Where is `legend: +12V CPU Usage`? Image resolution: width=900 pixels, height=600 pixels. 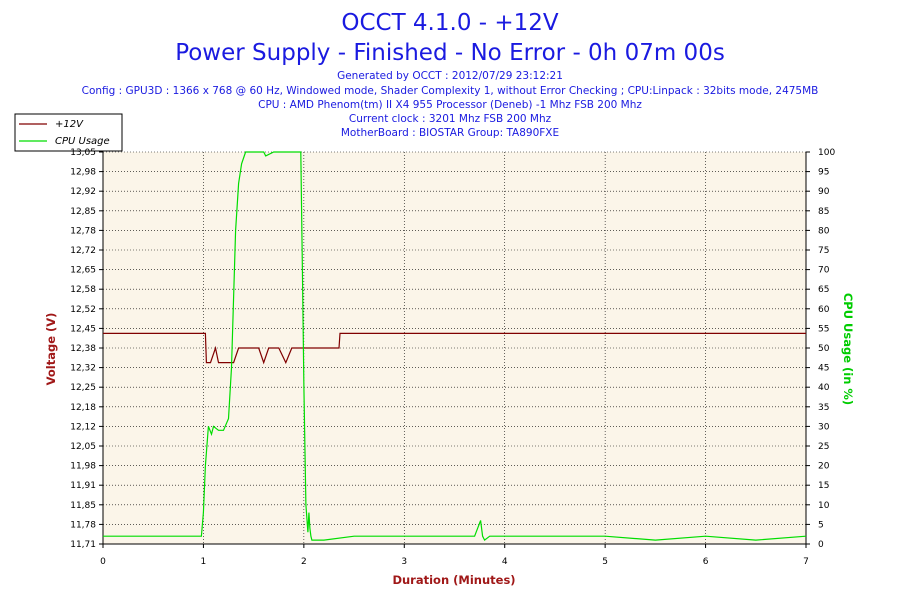
legend: +12V CPU Usage is located at coordinates (68, 132).